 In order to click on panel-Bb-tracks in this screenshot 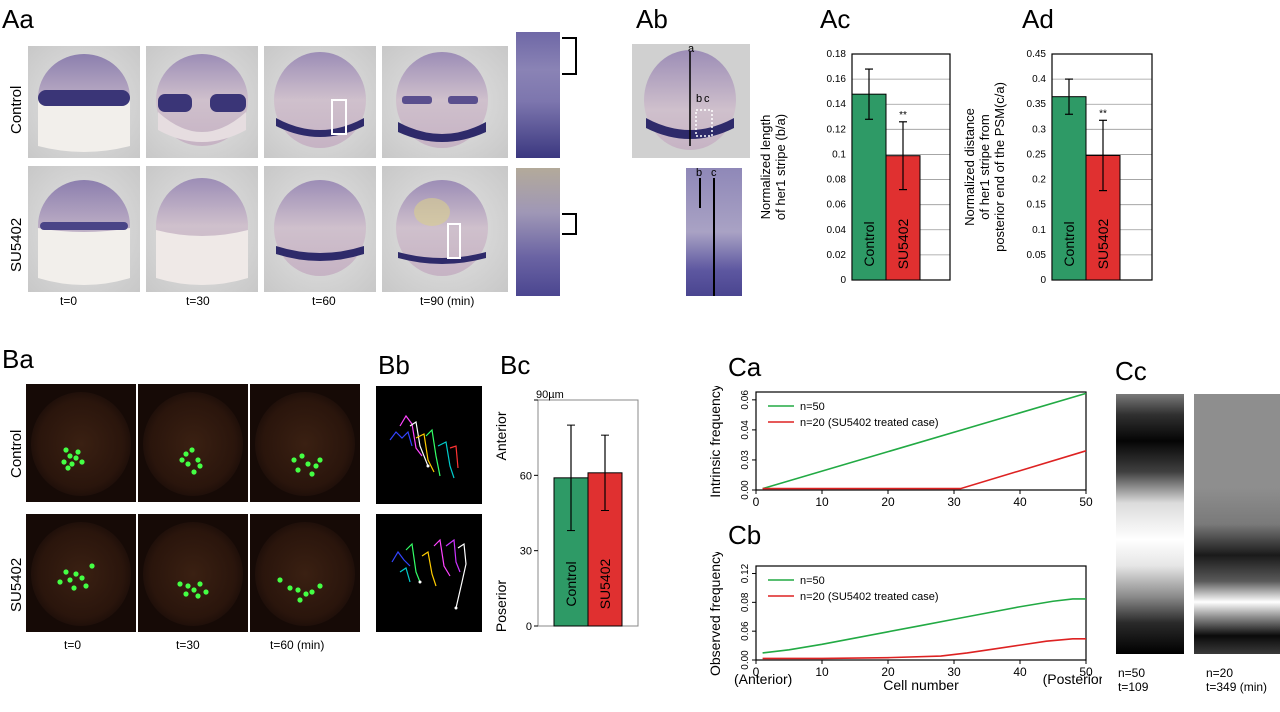, I will do `click(429, 509)`.